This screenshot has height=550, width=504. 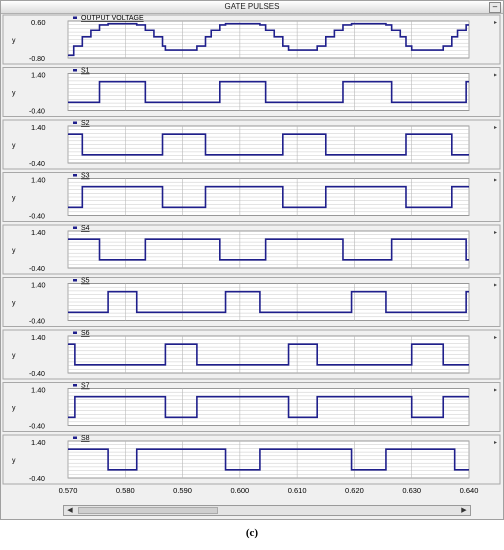 What do you see at coordinates (85, 176) in the screenshot?
I see `legend-label: S3` at bounding box center [85, 176].